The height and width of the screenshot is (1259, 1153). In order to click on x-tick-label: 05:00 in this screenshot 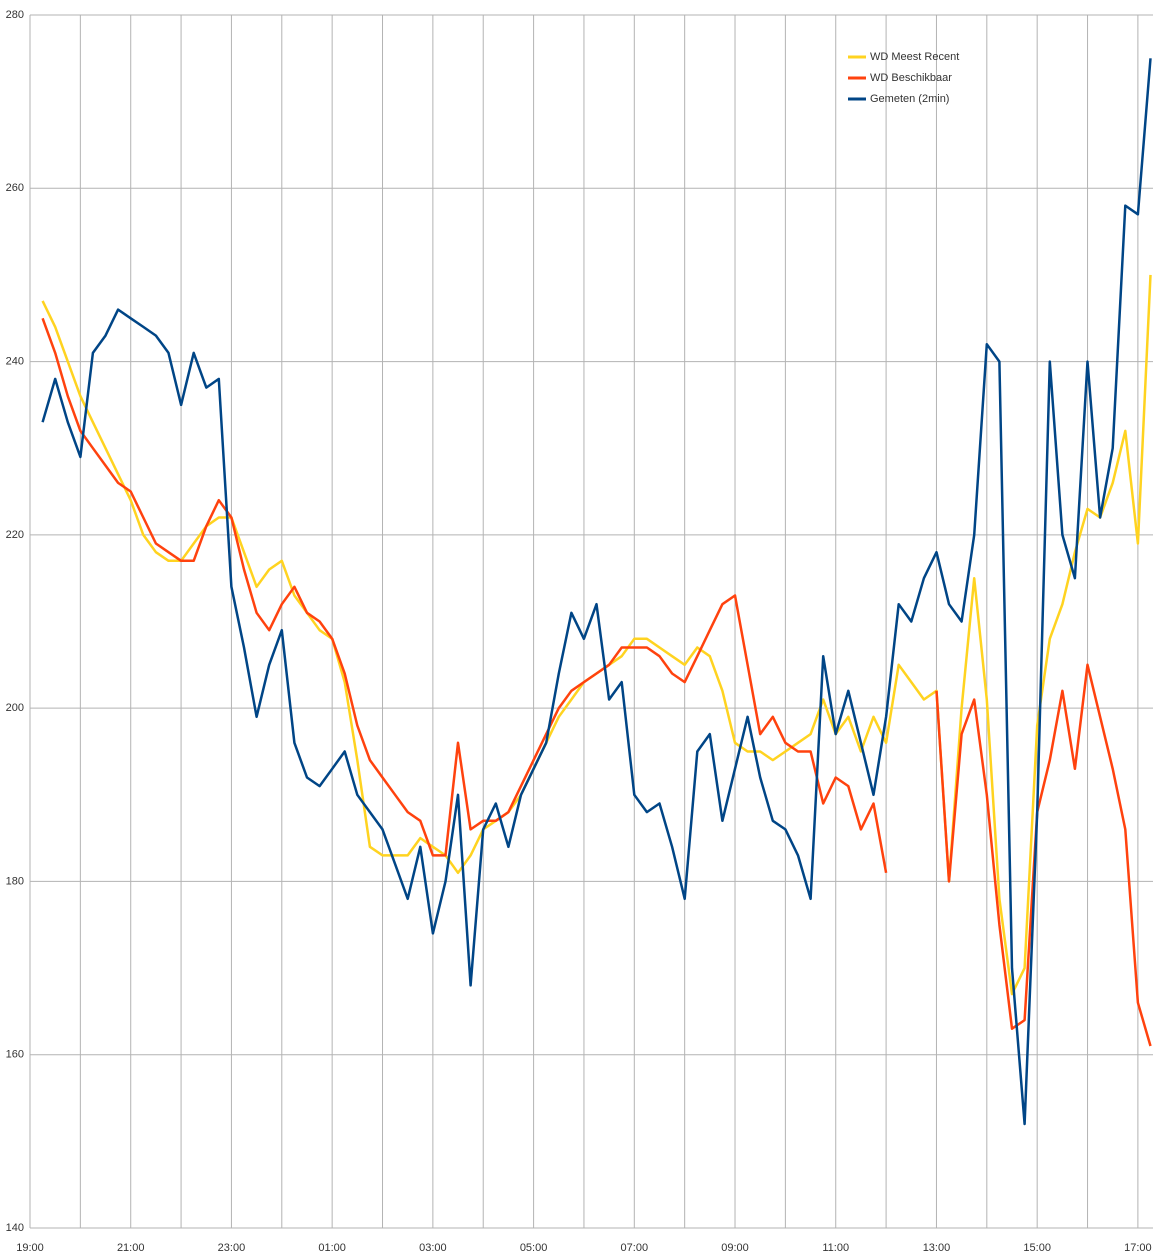, I will do `click(534, 1248)`.